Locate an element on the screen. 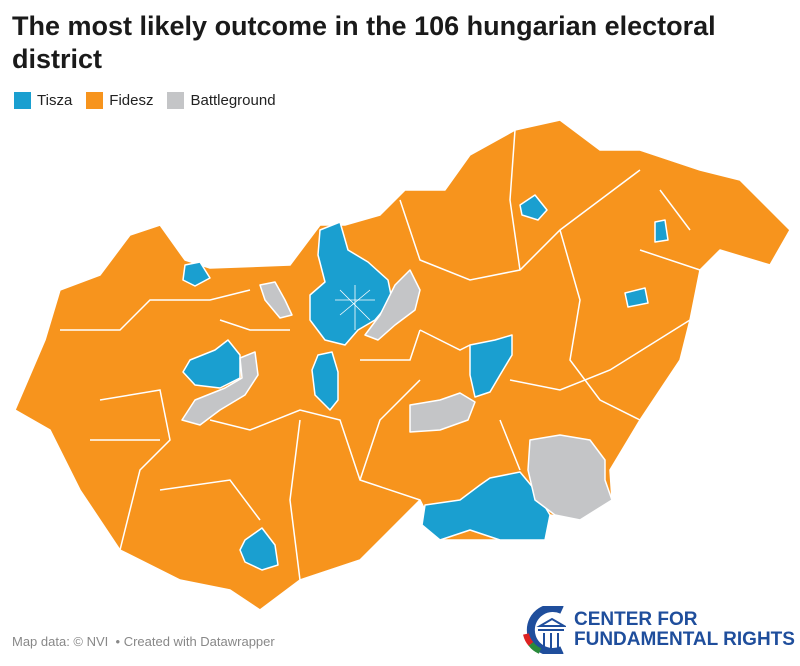  district-tisza-gyor is located at coordinates (196, 274).